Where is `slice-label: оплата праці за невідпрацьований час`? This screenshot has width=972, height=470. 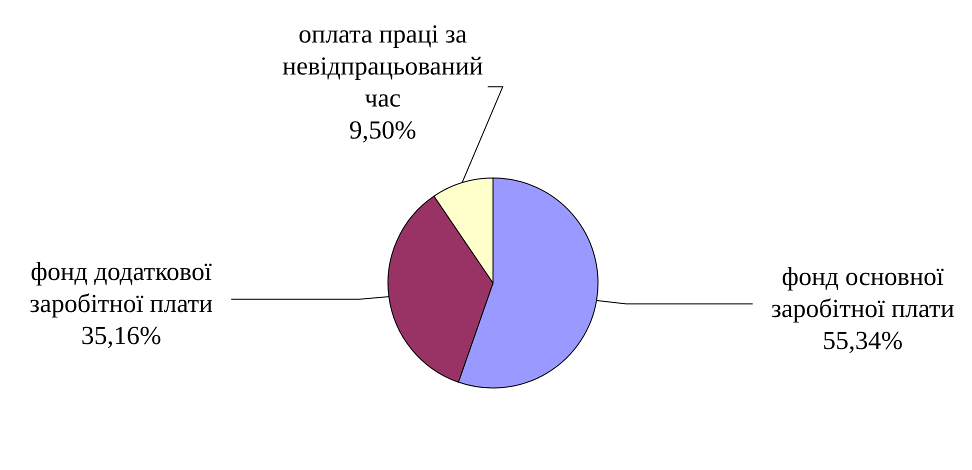
slice-label: оплата праці за невідпрацьований час is located at coordinates (383, 65).